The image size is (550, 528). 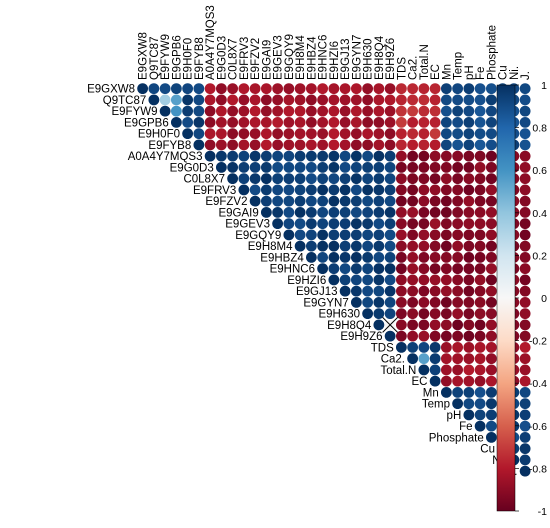 What do you see at coordinates (469, 111) in the screenshot?
I see `corr-cell-E9FYW9-pH` at bounding box center [469, 111].